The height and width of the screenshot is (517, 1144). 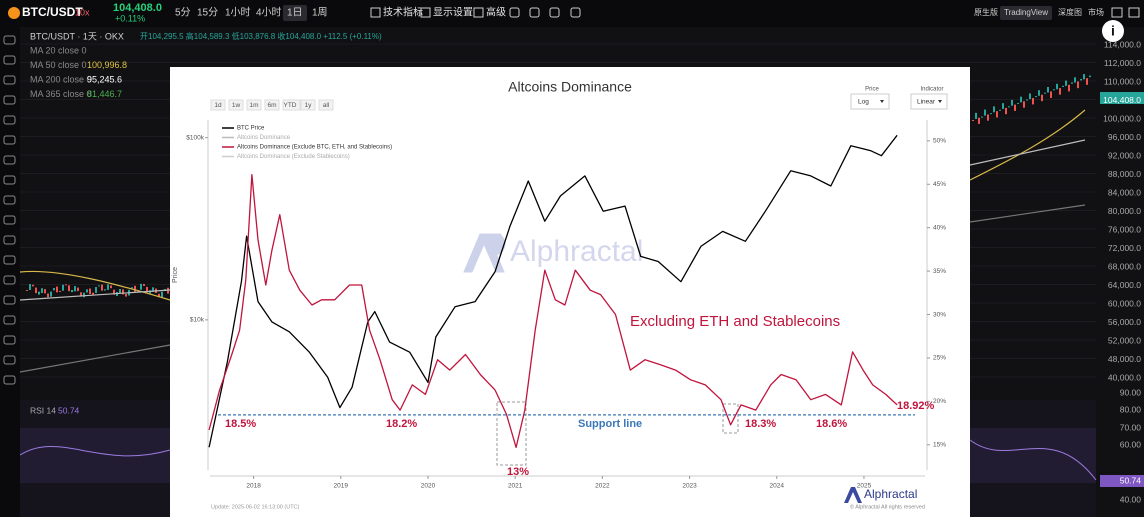 What do you see at coordinates (52, 12) in the screenshot?
I see `symbol: BTC/USDT` at bounding box center [52, 12].